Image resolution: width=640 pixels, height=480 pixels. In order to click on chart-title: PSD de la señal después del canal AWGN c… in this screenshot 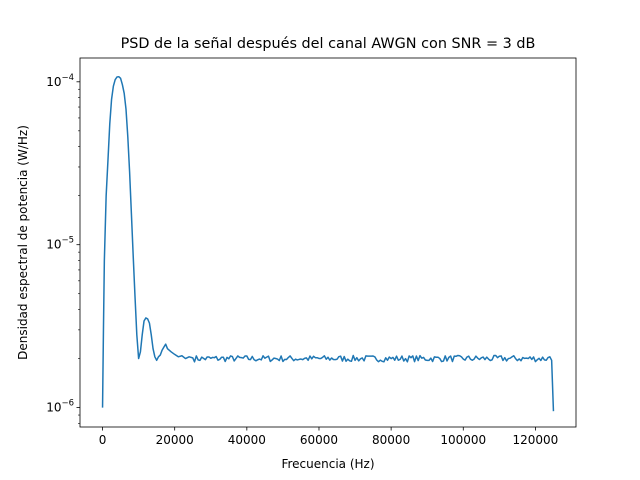, I will do `click(328, 44)`.